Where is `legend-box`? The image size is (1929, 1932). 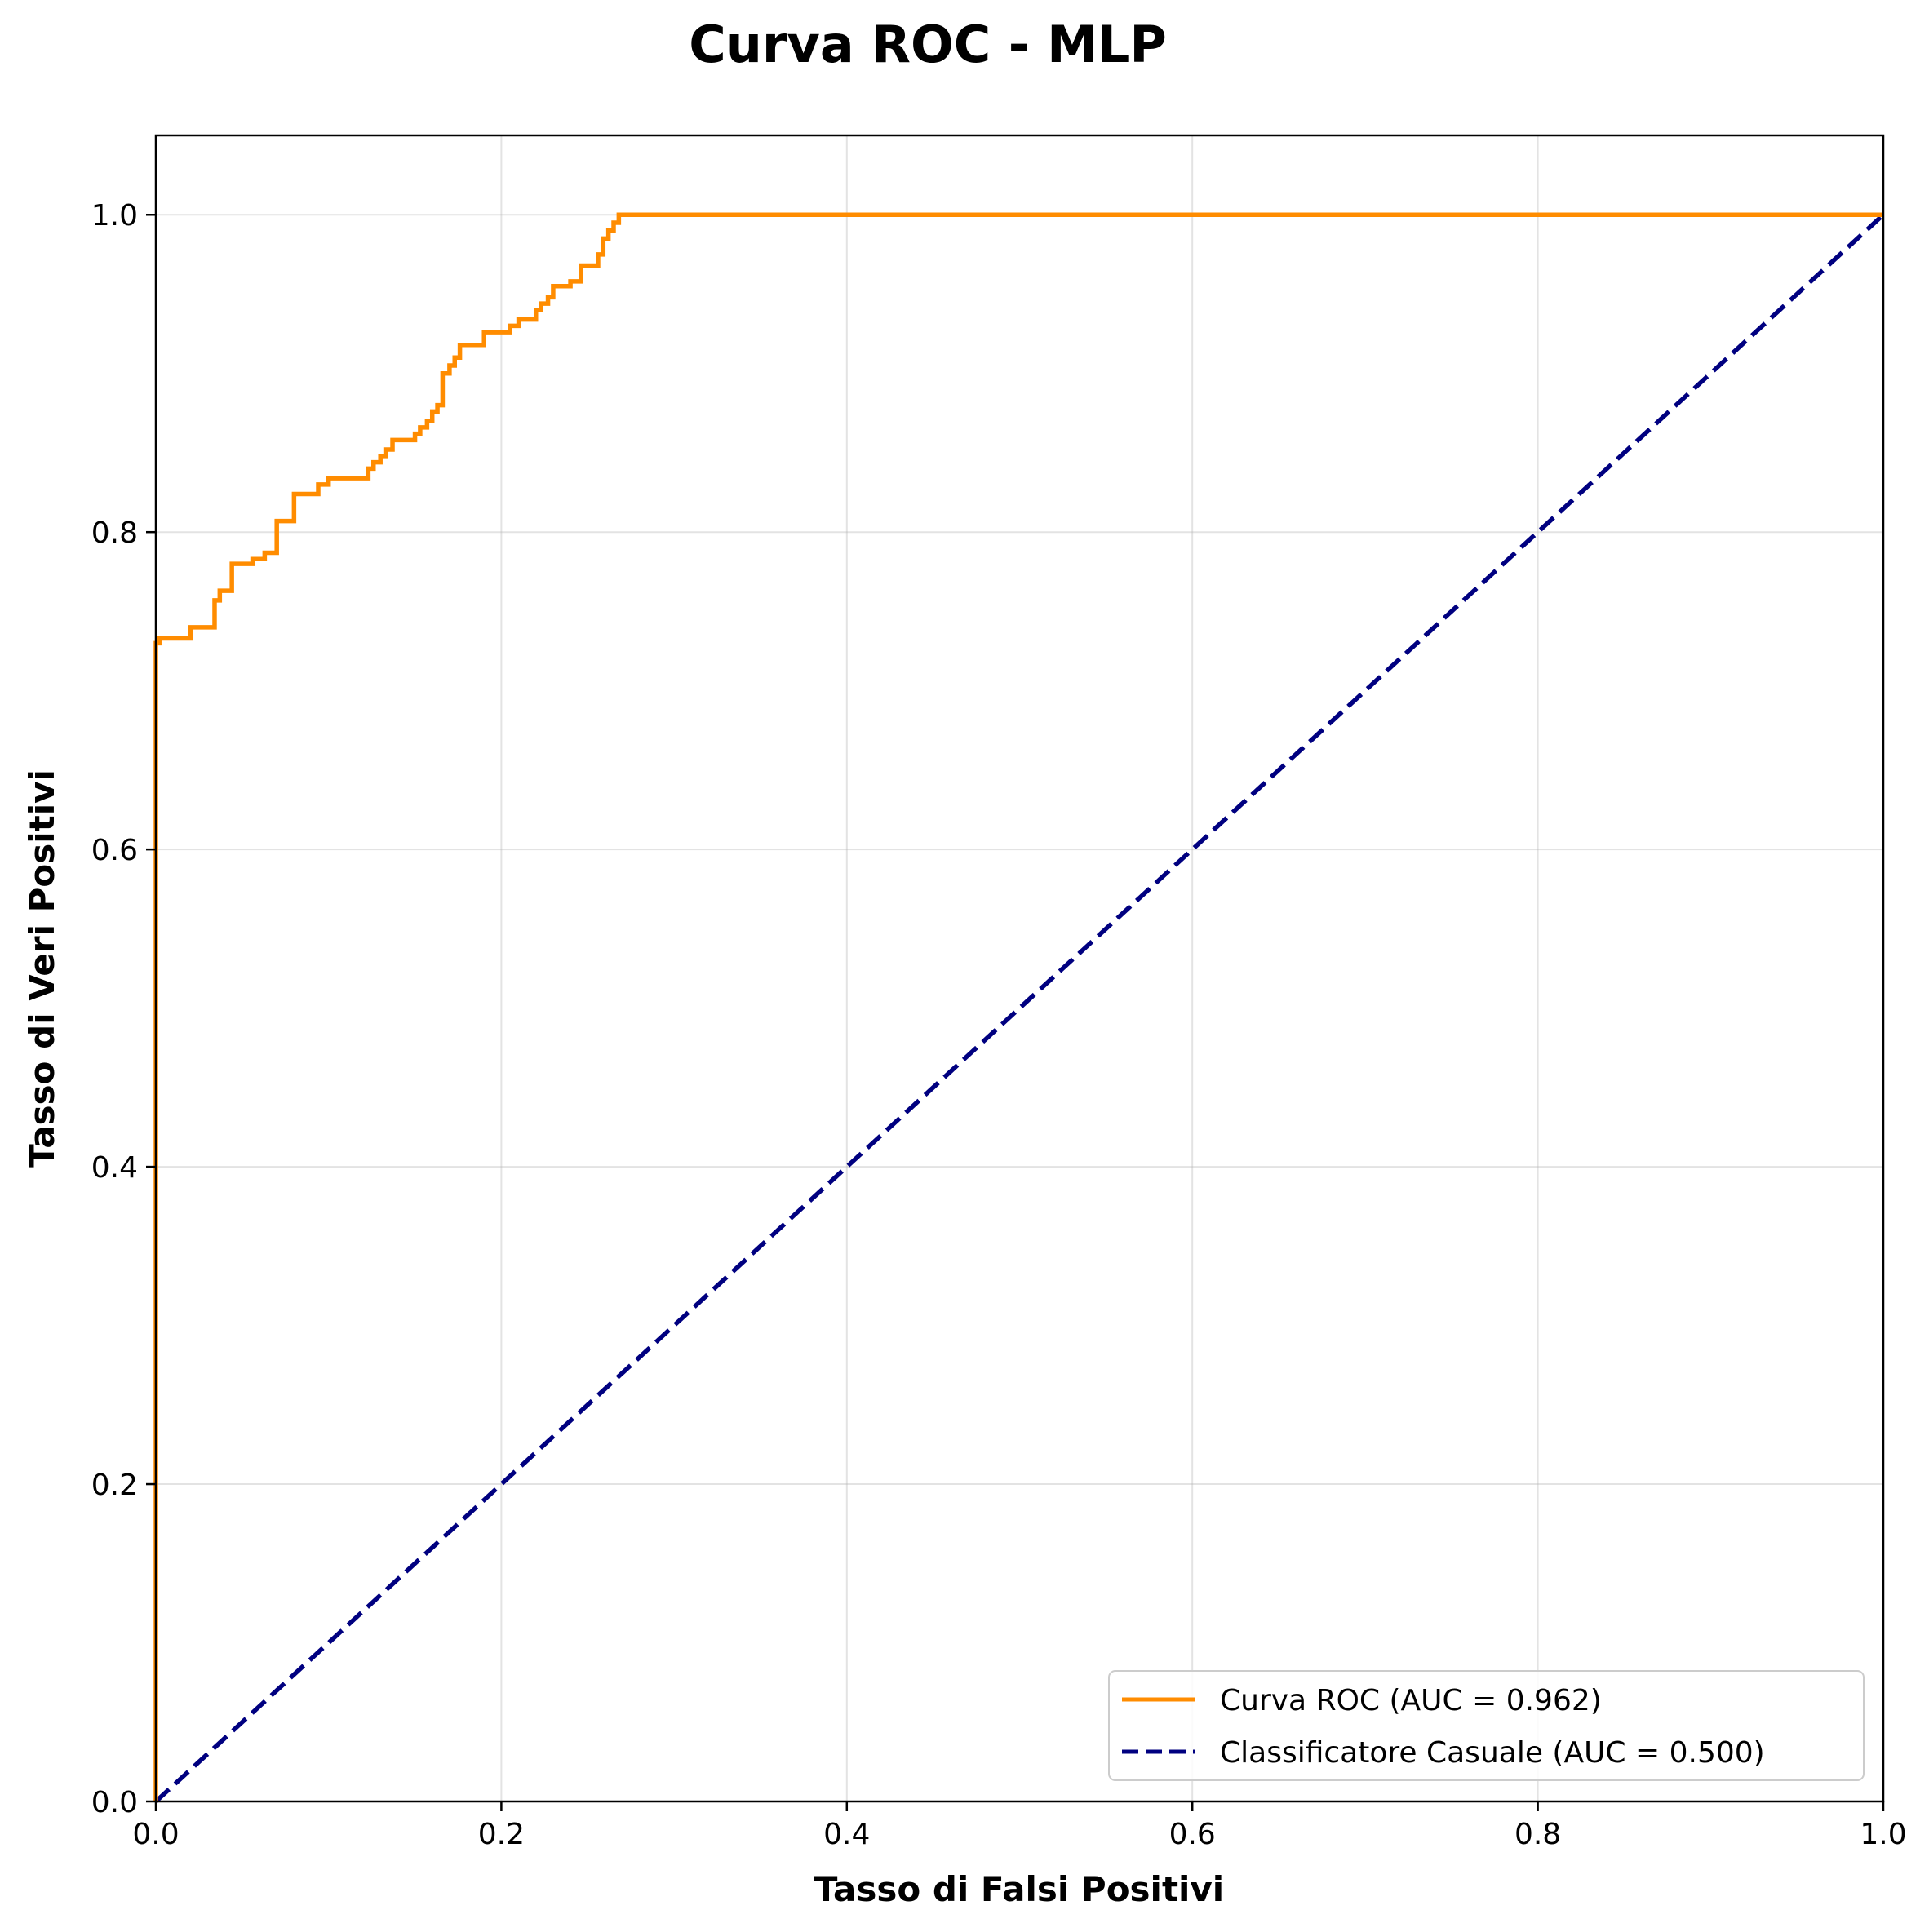 legend-box is located at coordinates (1486, 1725).